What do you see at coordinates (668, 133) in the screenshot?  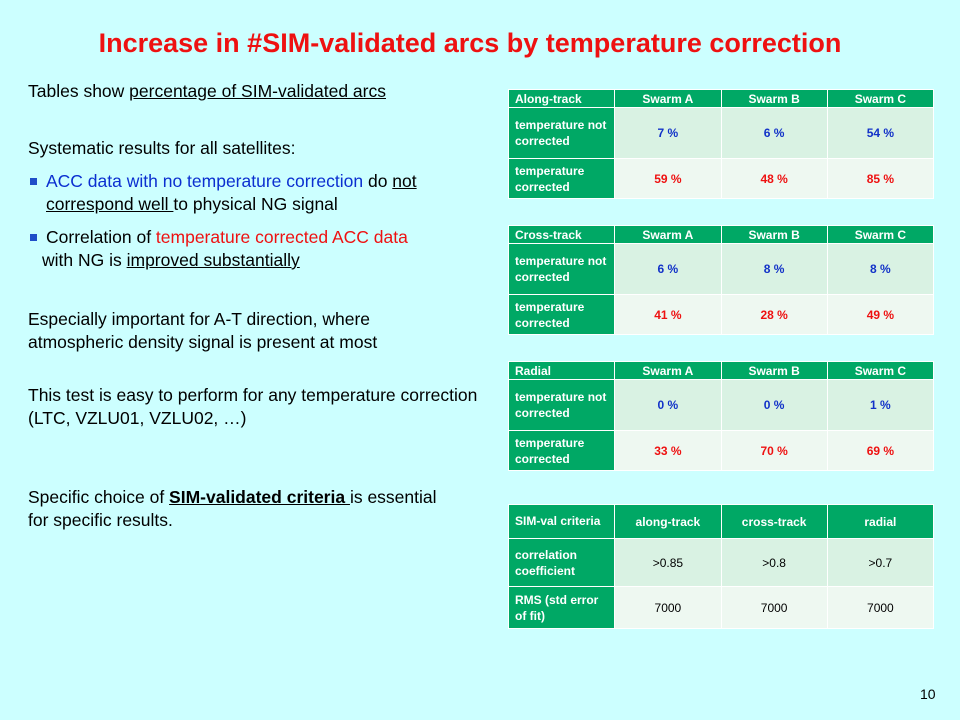 I see `table-cell: 7 %` at bounding box center [668, 133].